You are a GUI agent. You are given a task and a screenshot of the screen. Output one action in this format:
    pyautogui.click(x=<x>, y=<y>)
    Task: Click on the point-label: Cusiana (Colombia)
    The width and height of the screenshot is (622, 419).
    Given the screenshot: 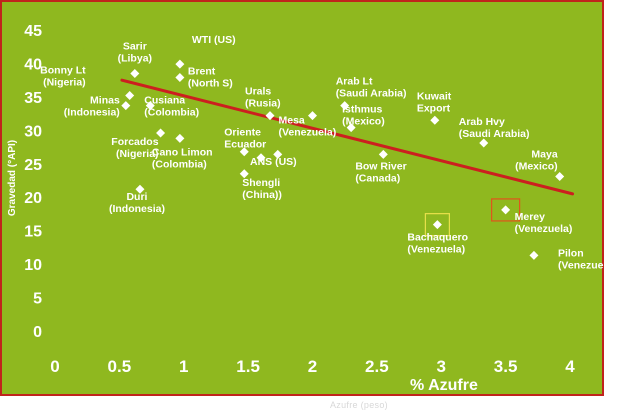 What is the action you would take?
    pyautogui.click(x=171, y=107)
    